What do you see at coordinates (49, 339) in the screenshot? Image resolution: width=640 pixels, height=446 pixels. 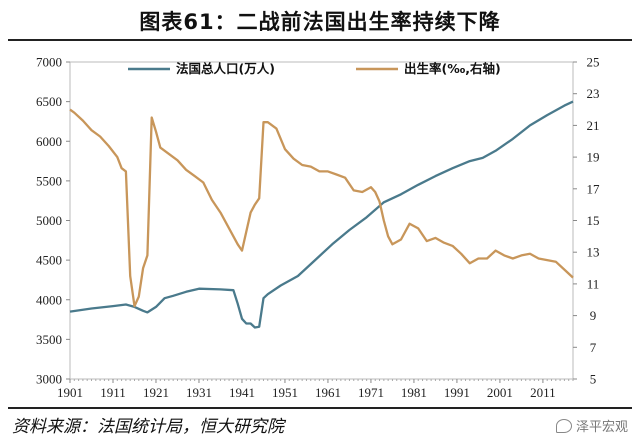 I see `y-left-tick-label: 3500` at bounding box center [49, 339].